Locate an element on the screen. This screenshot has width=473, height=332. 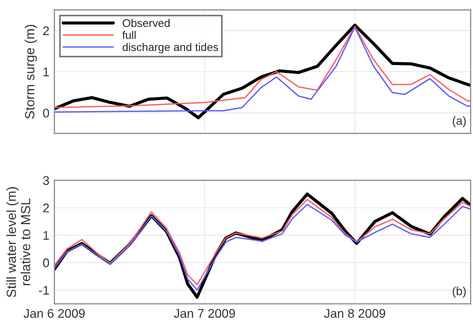
legend-label: full is located at coordinates (129, 35).